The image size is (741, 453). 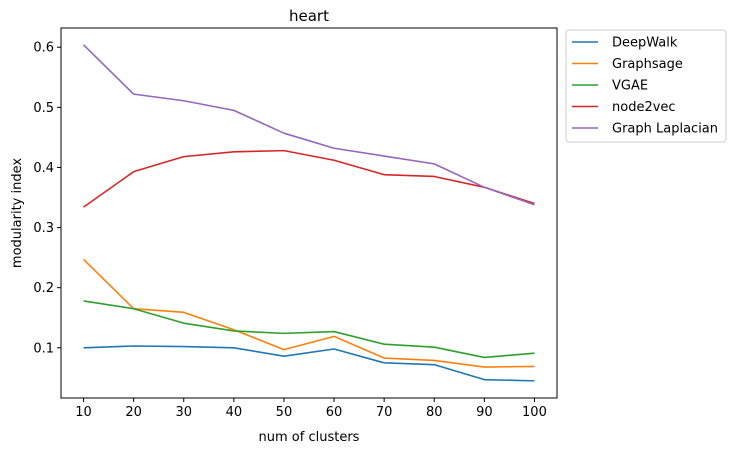 What do you see at coordinates (309, 329) in the screenshot?
I see `series-line-vgae` at bounding box center [309, 329].